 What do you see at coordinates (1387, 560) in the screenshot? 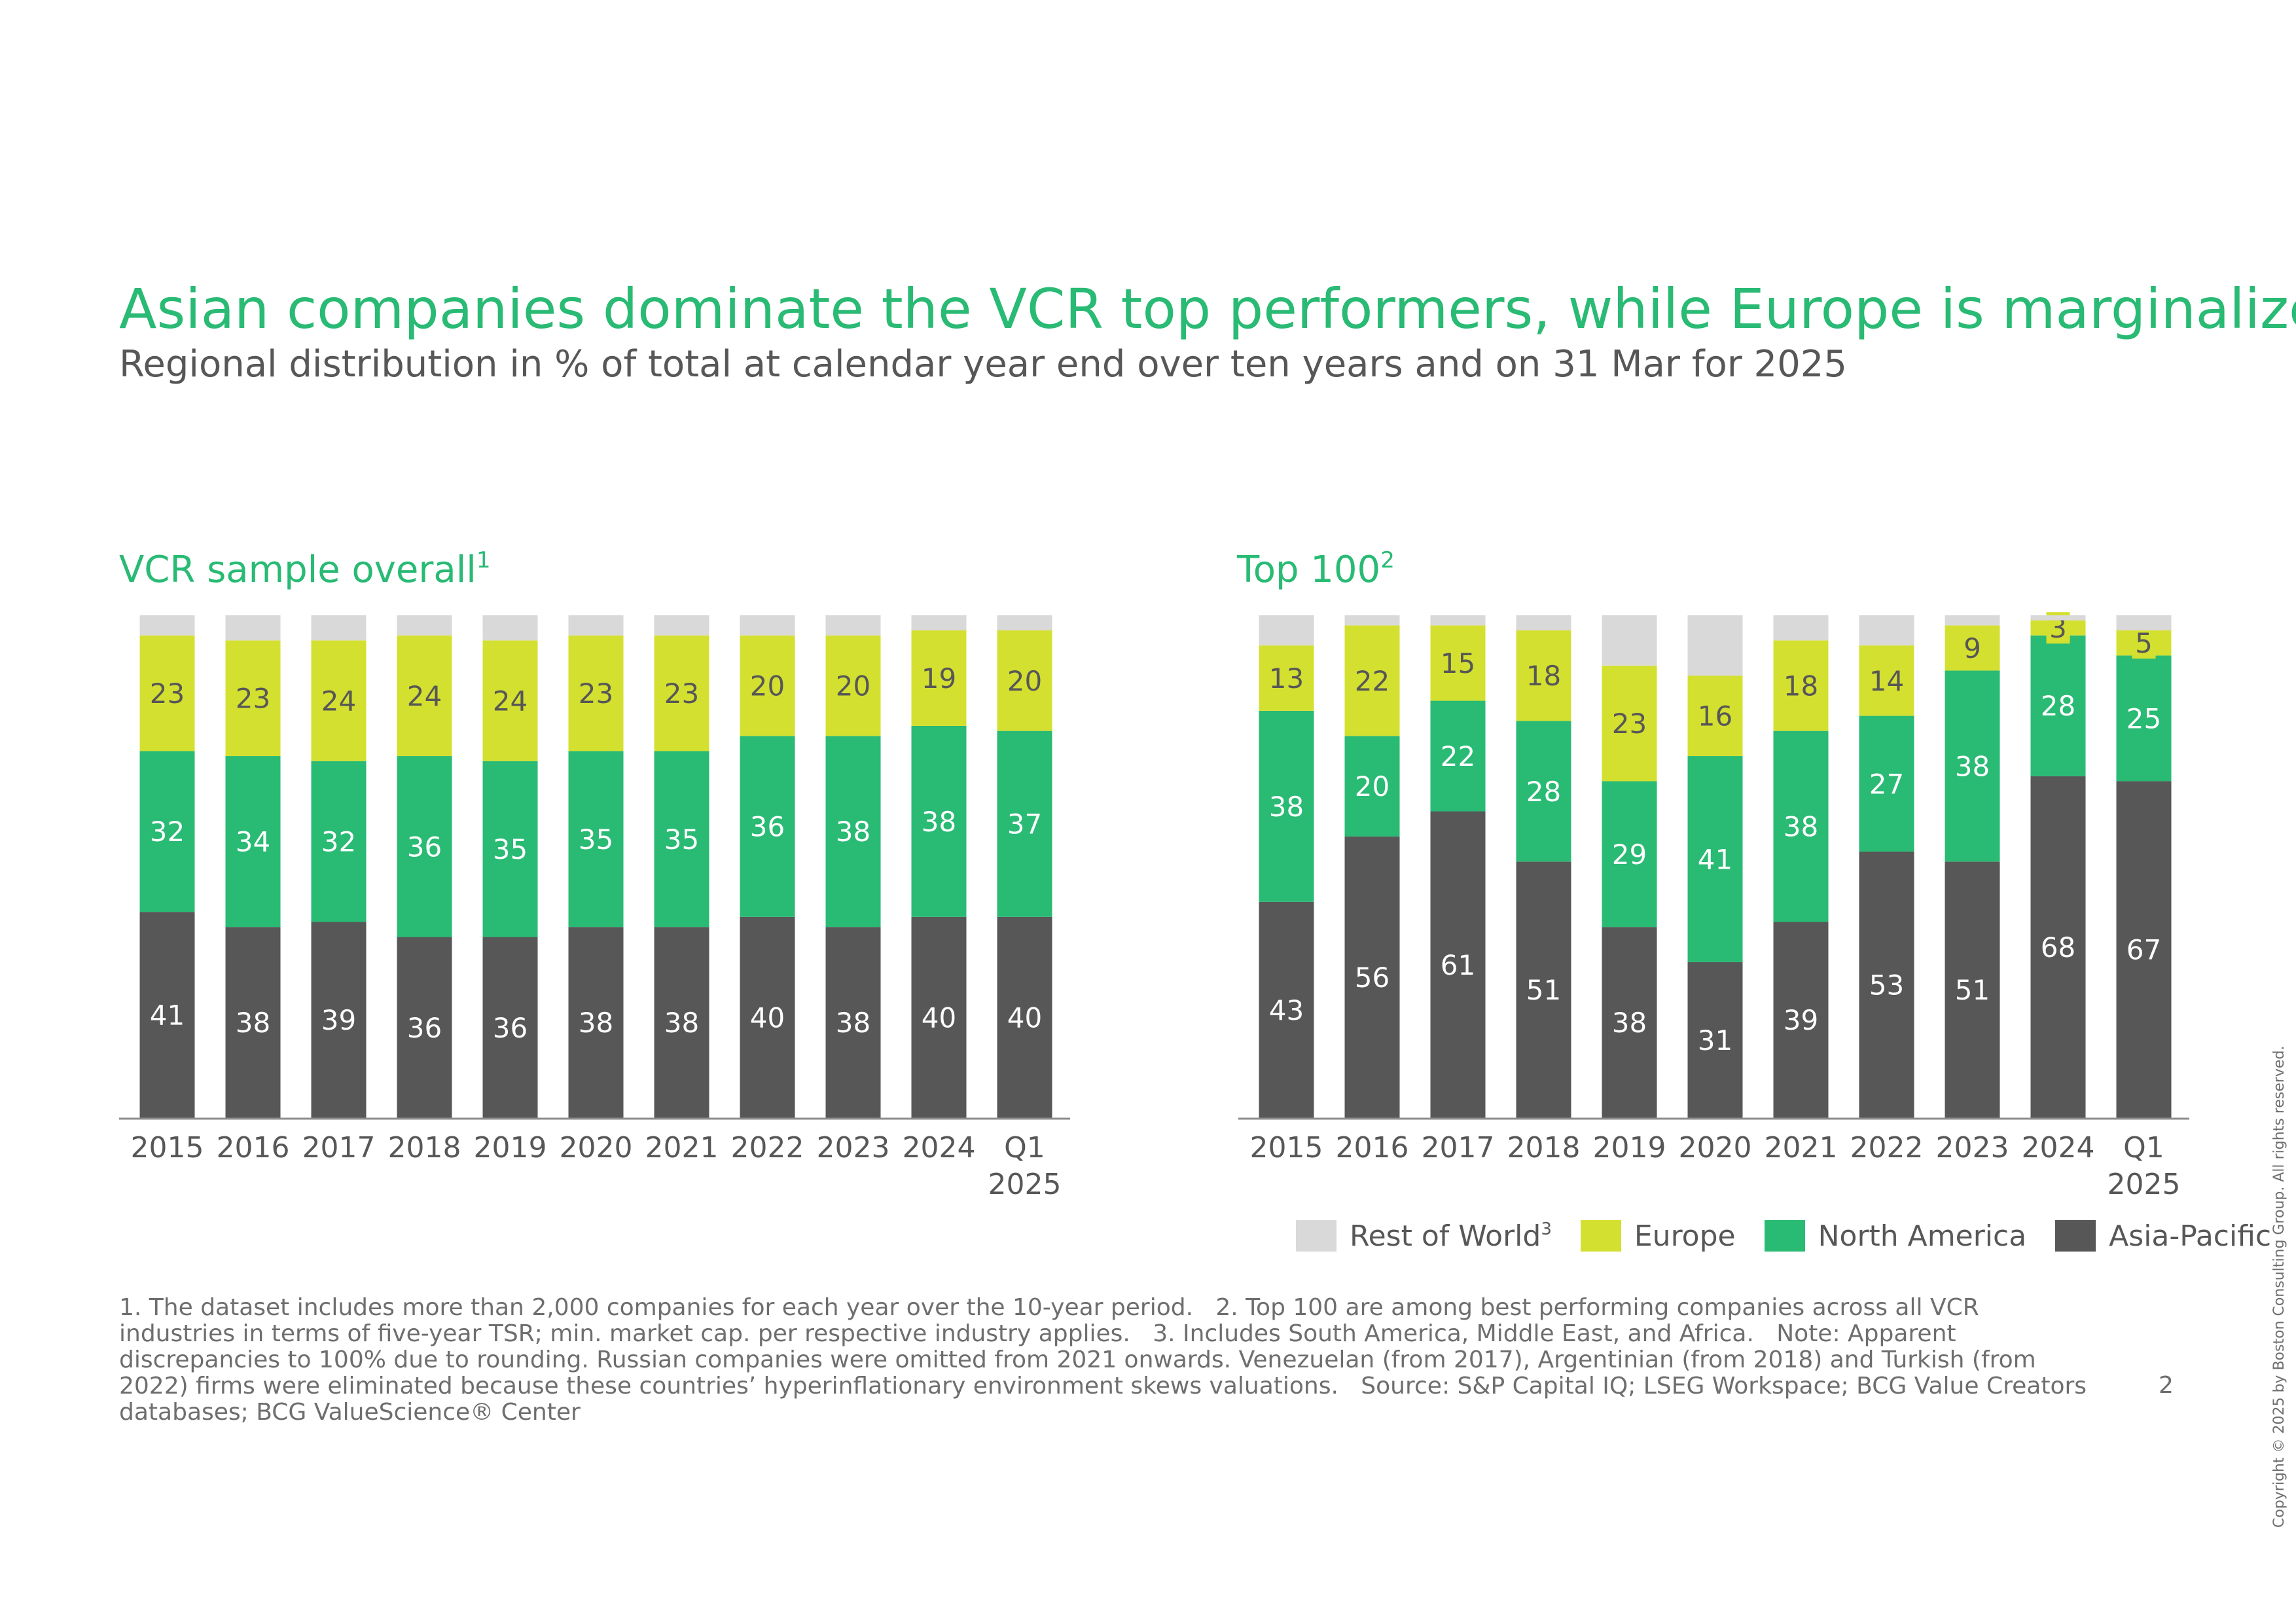
I see `chart-title-footnote-mark: 2` at bounding box center [1387, 560].